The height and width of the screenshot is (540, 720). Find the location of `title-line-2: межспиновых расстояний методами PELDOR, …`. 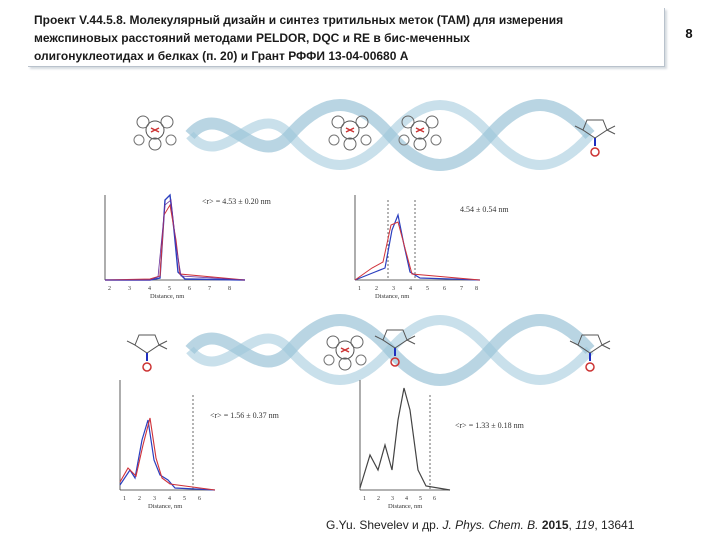

title-line-2: межспиновых расстояний методами PELDOR, … is located at coordinates (252, 38).